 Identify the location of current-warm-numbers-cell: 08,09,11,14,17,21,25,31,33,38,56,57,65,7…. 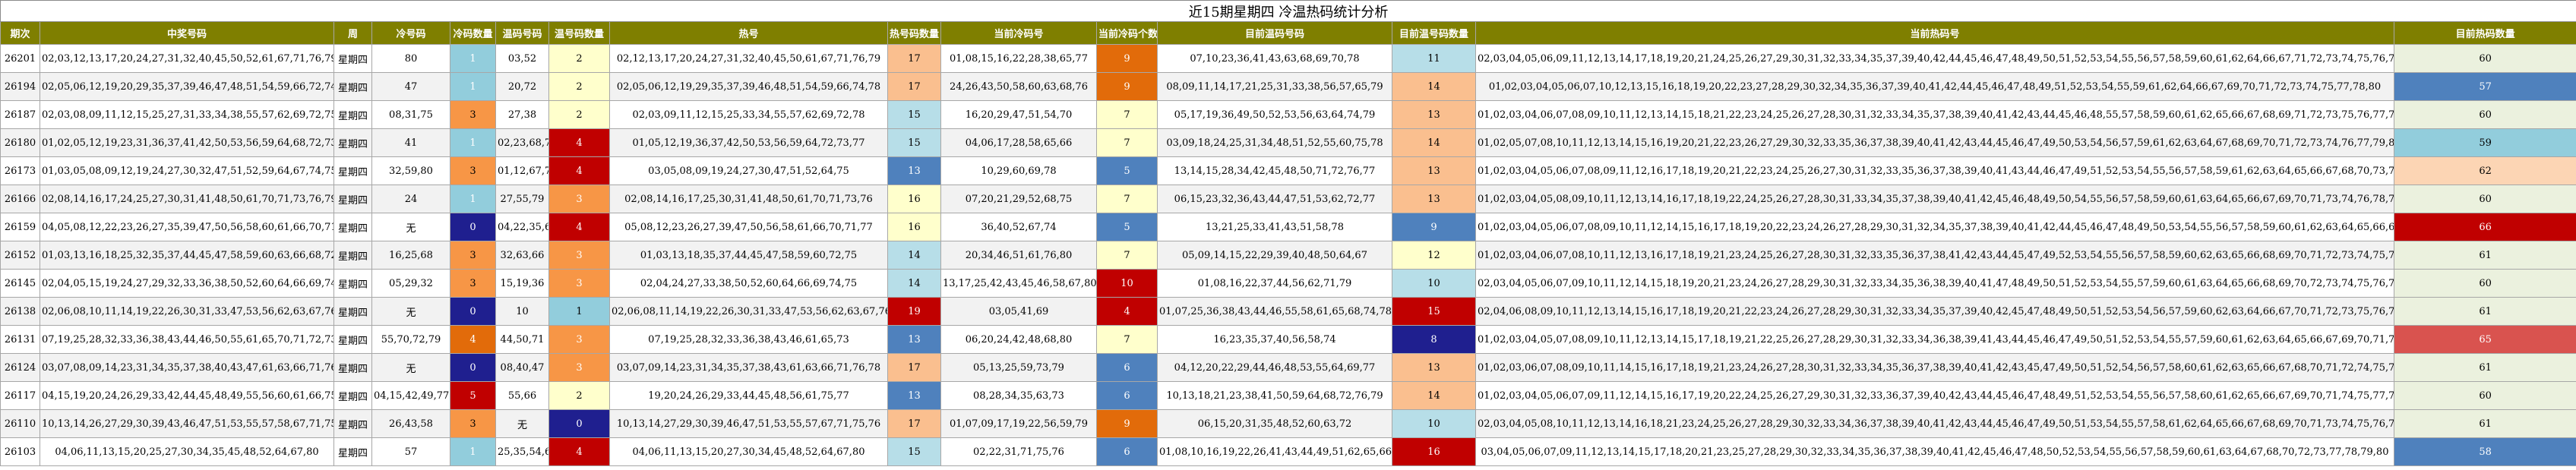
(1274, 86).